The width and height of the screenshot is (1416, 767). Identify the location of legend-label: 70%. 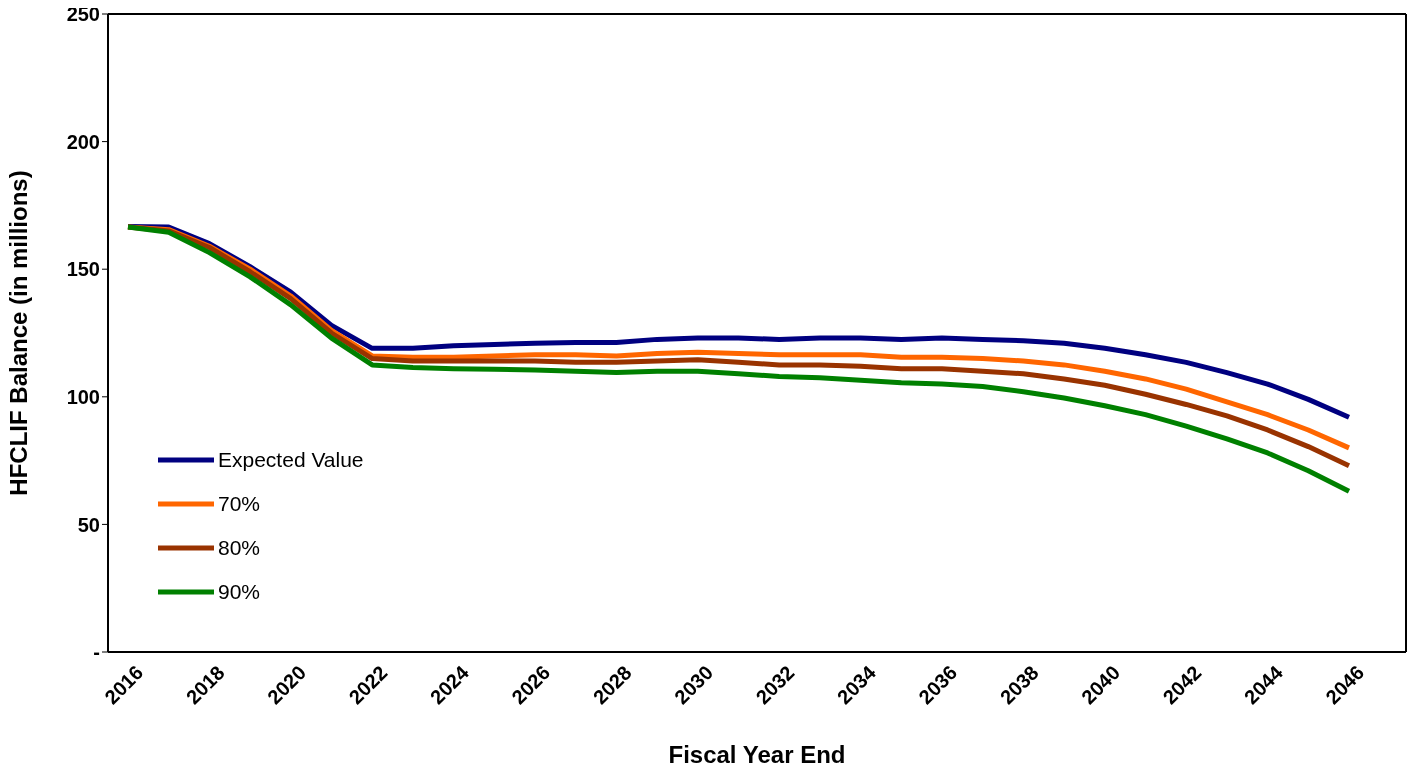
(239, 504).